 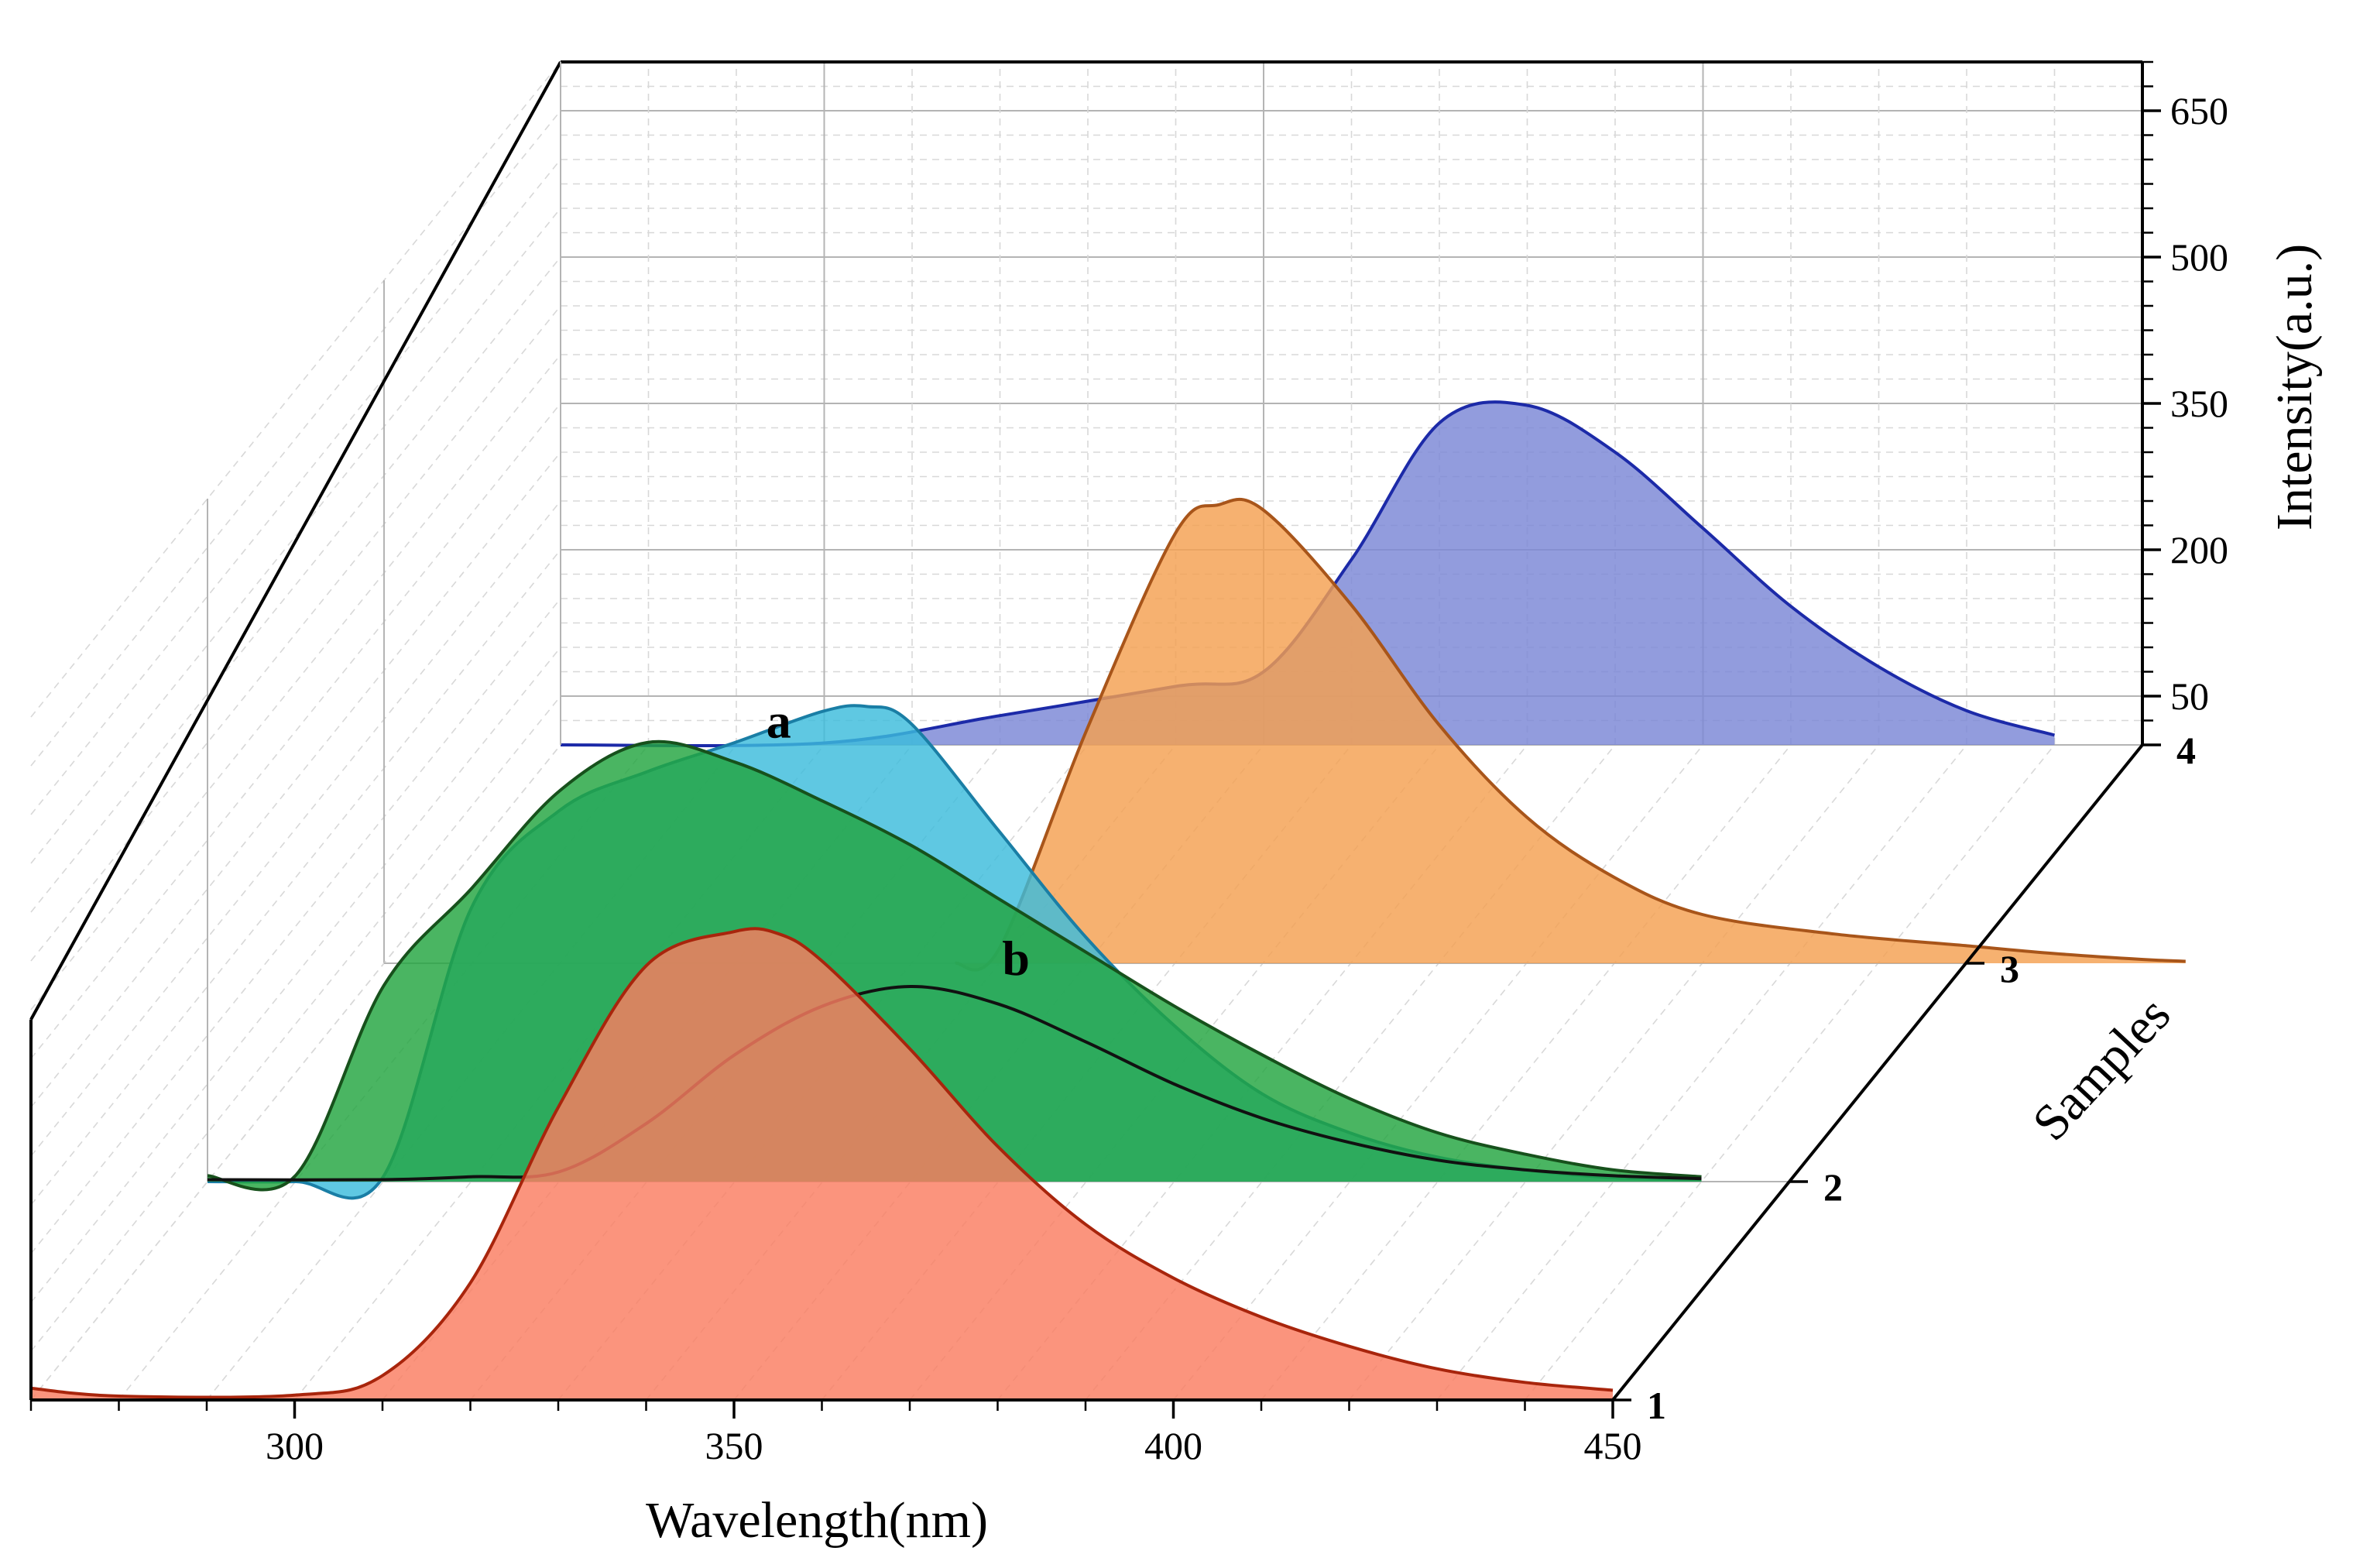 I want to click on y-axis-title: Intensity(a.u.), so click(x=2295, y=387).